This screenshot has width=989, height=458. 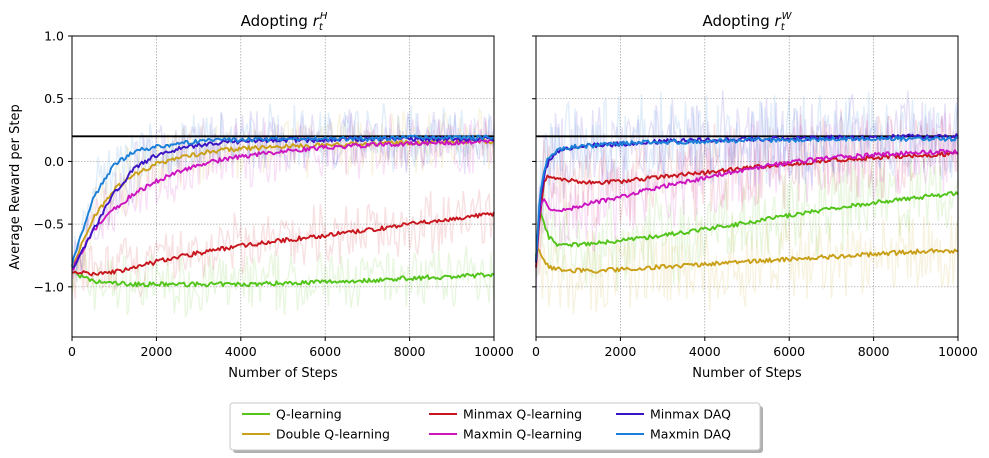 What do you see at coordinates (324, 16) in the screenshot?
I see `panel-left-title-sup: H` at bounding box center [324, 16].